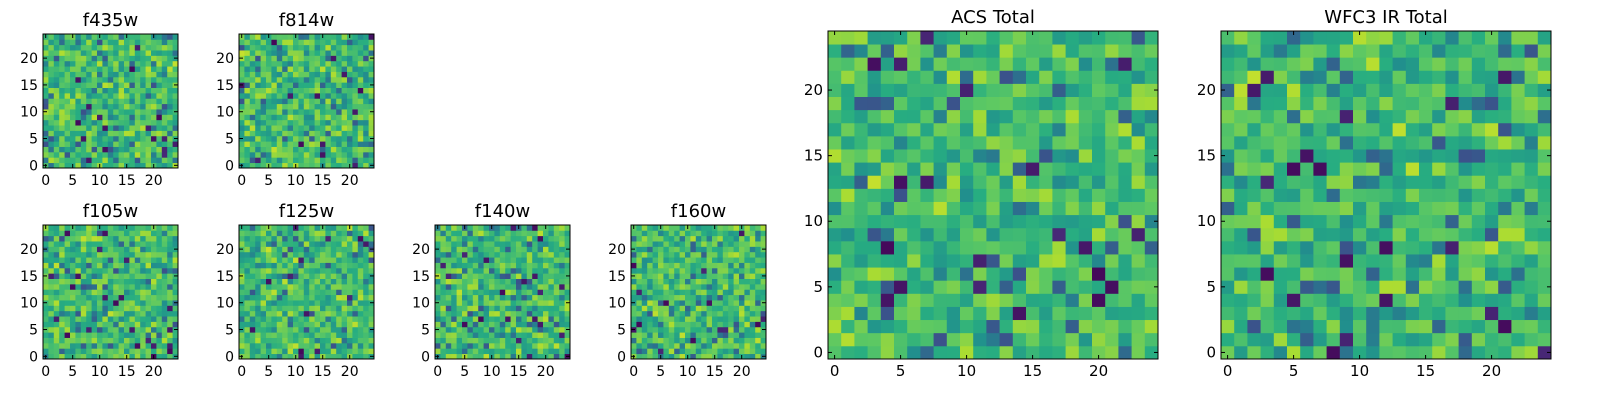 The image size is (1600, 400). Describe the element at coordinates (45, 181) in the screenshot. I see `x-tick-label: 0` at that location.